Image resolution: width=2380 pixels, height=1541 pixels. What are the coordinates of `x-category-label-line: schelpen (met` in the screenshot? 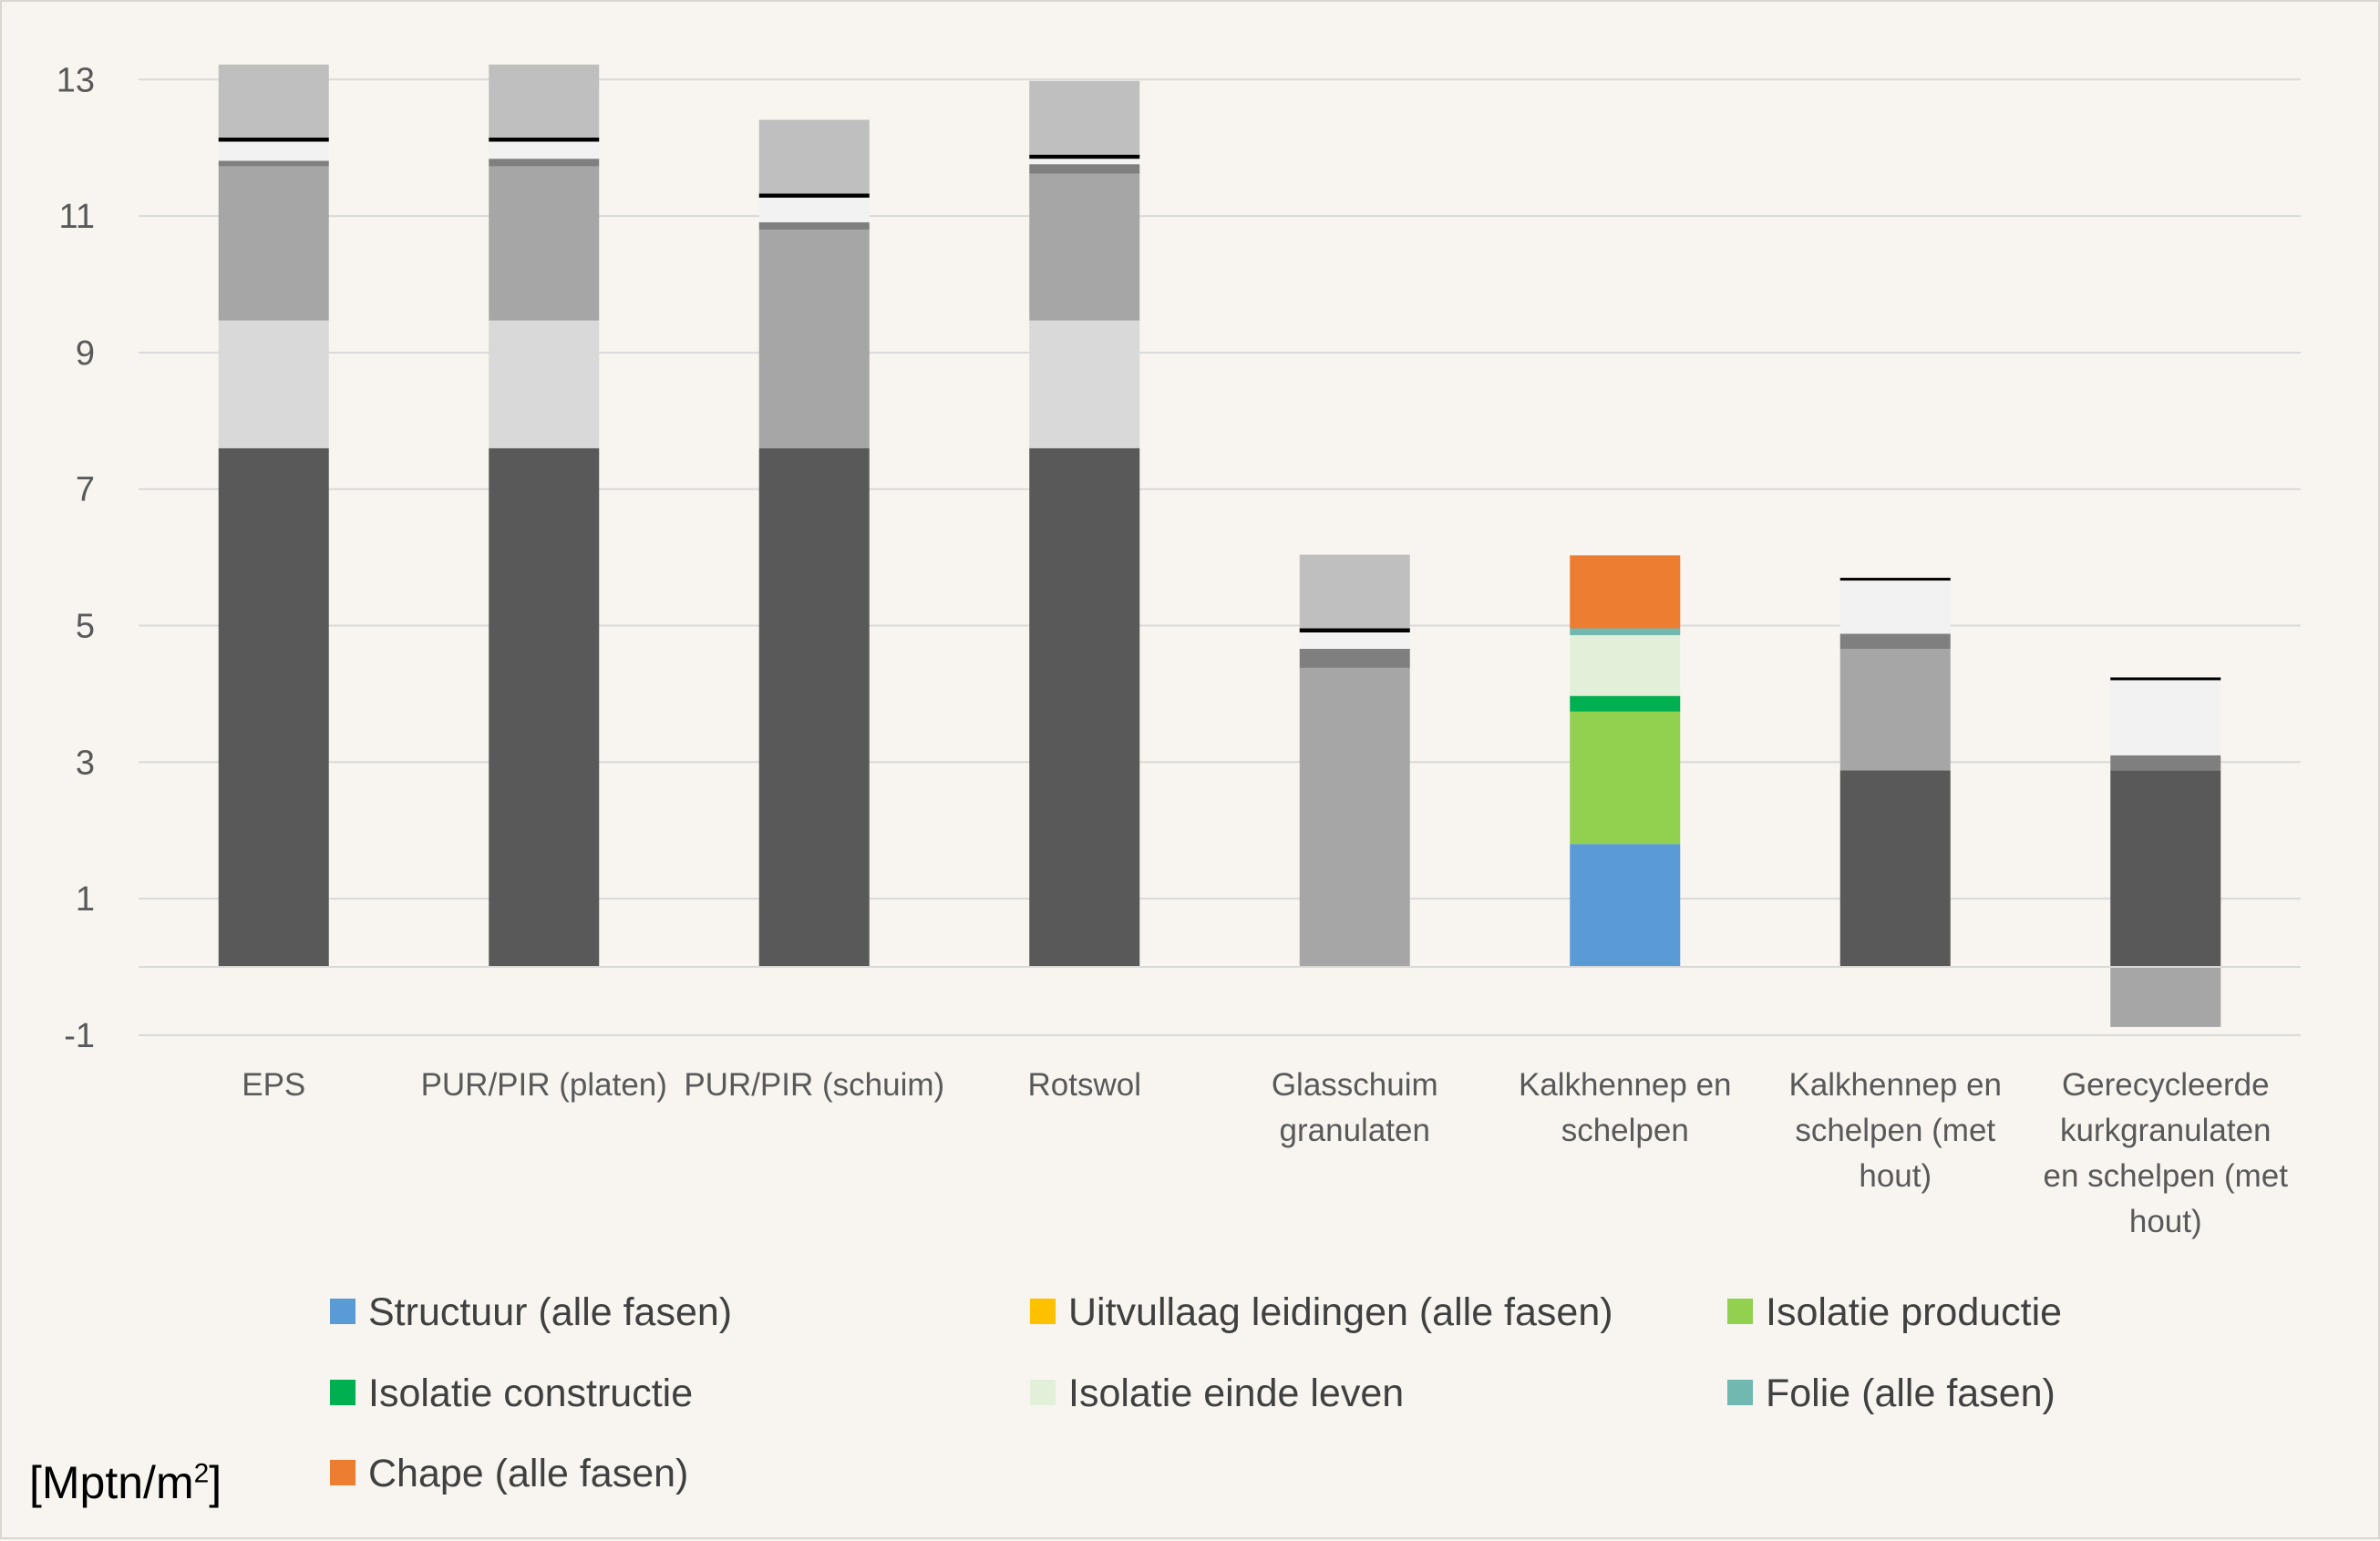 It's located at (1895, 1130).